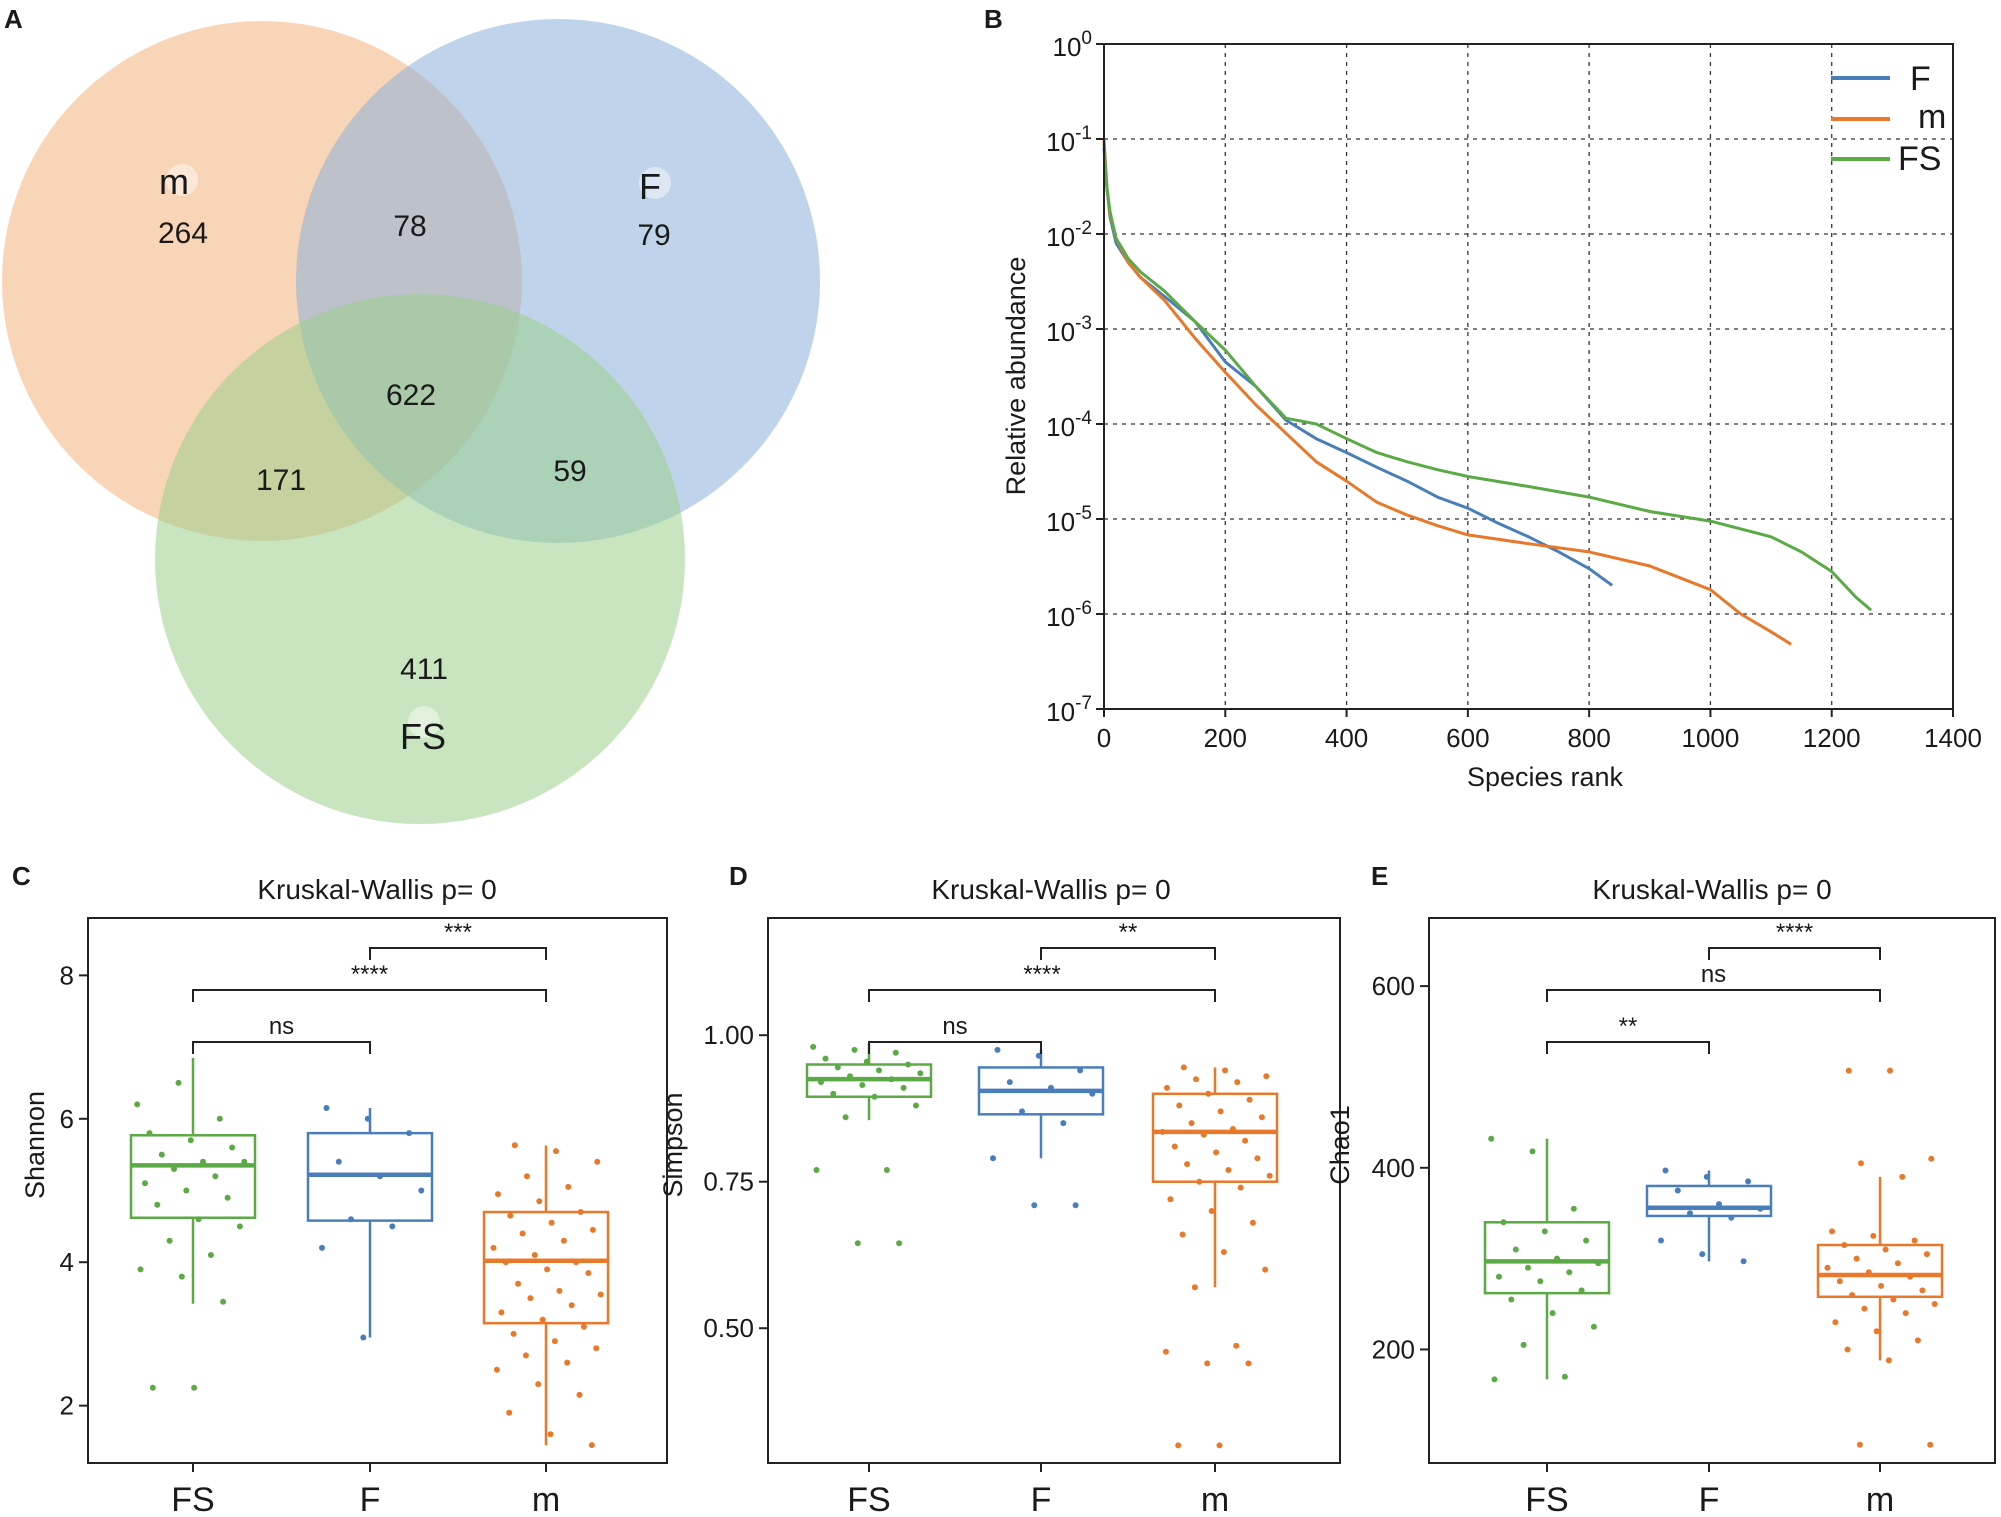  What do you see at coordinates (1358, 367) in the screenshot?
I see `series-line-f` at bounding box center [1358, 367].